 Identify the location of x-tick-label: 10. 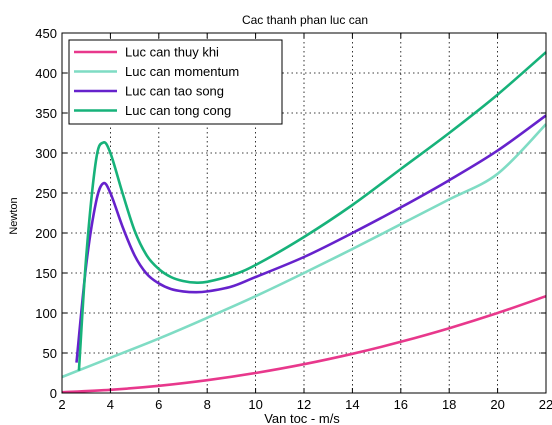
(255, 404).